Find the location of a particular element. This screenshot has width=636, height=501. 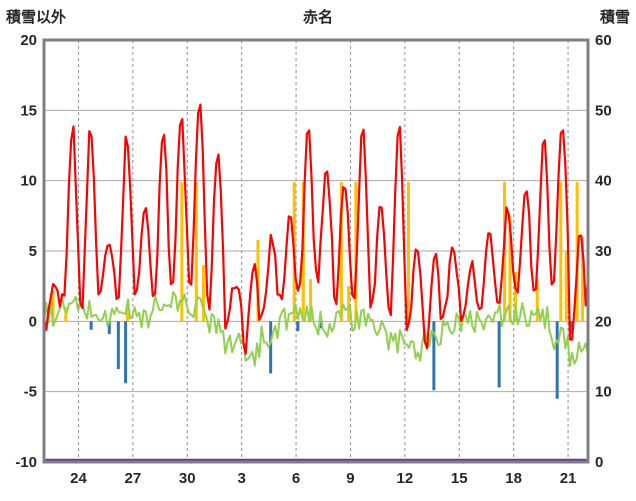

left-axis-tick-label: 15 is located at coordinates (28, 110).